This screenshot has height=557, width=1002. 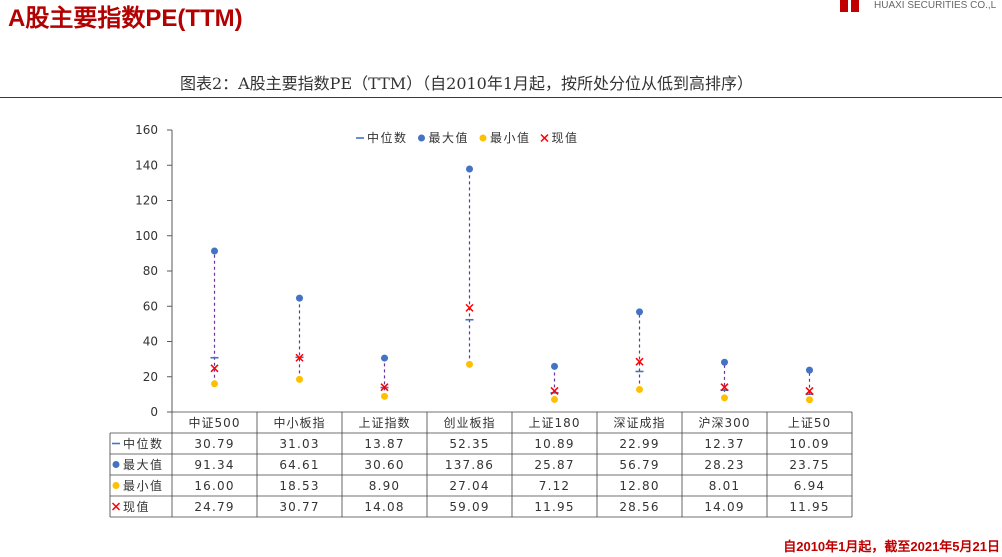 I want to click on legend-item: 最小值, so click(x=504, y=137).